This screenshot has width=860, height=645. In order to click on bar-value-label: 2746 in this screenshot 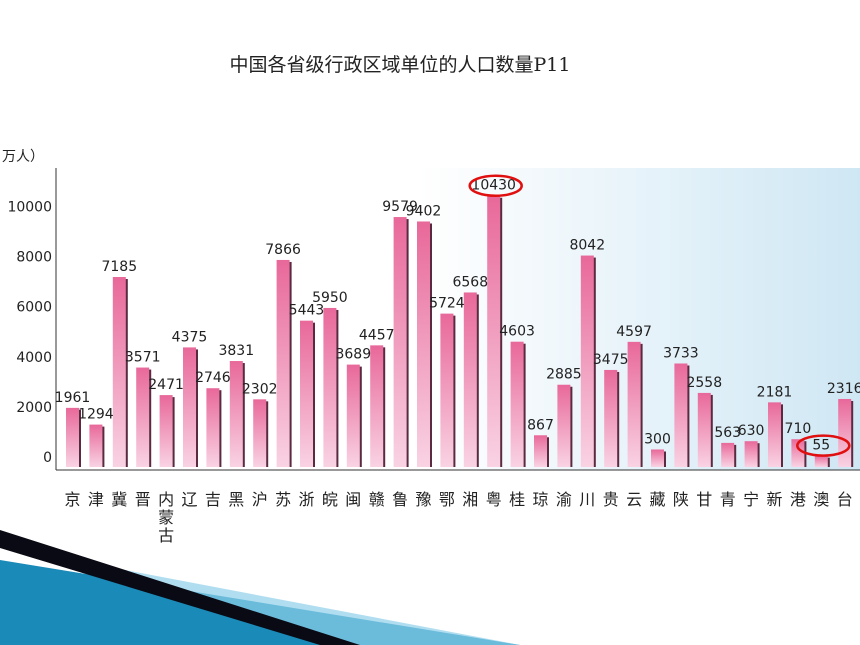, I will do `click(213, 378)`.